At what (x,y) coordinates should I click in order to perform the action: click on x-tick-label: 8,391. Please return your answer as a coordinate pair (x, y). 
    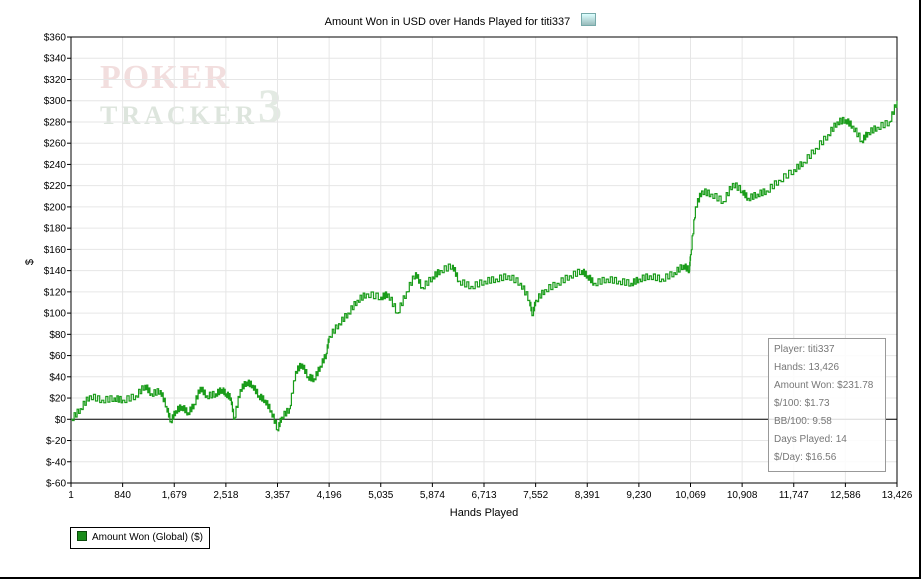
    Looking at the image, I should click on (587, 495).